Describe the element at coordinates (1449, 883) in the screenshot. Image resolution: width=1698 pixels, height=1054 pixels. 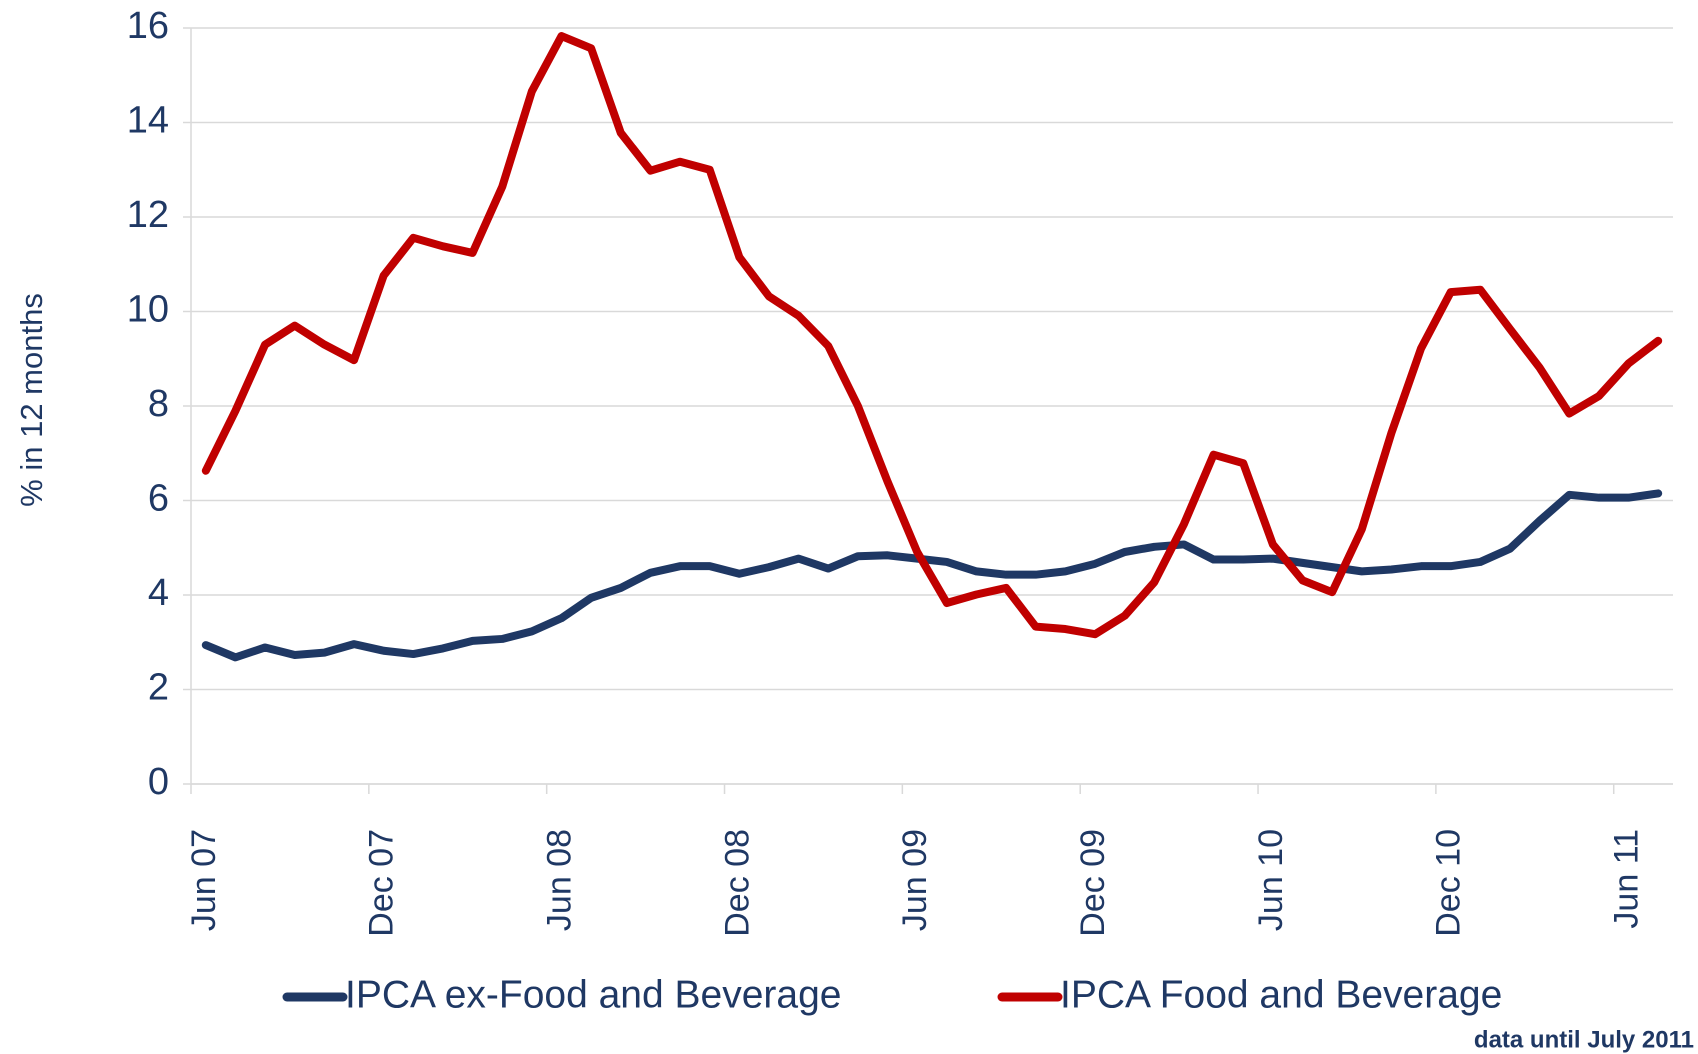
I see `x-tick-label: Dec 10` at that location.